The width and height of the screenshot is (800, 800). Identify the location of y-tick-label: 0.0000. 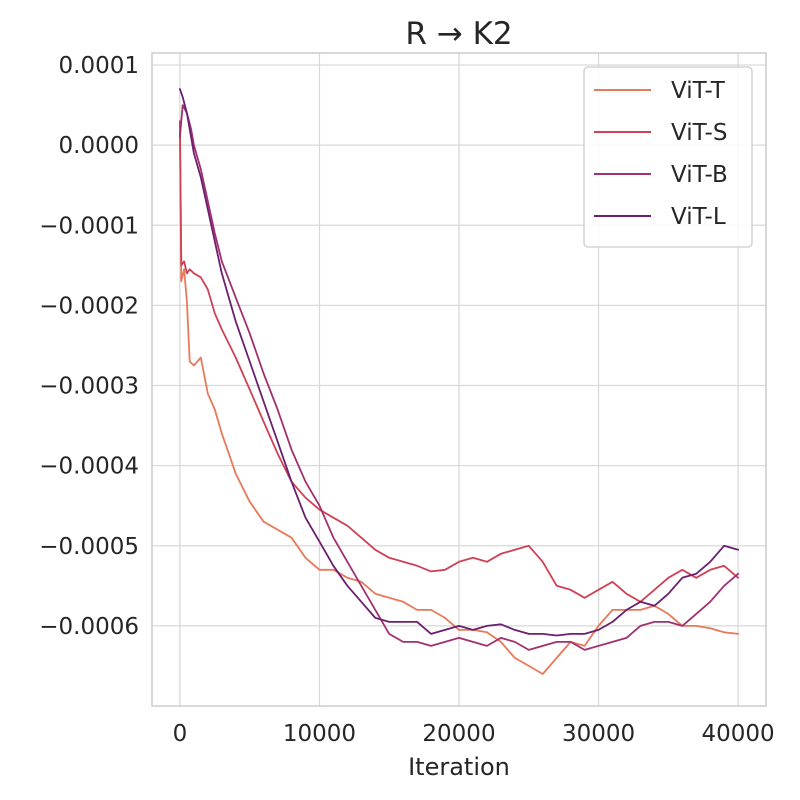
(99, 146).